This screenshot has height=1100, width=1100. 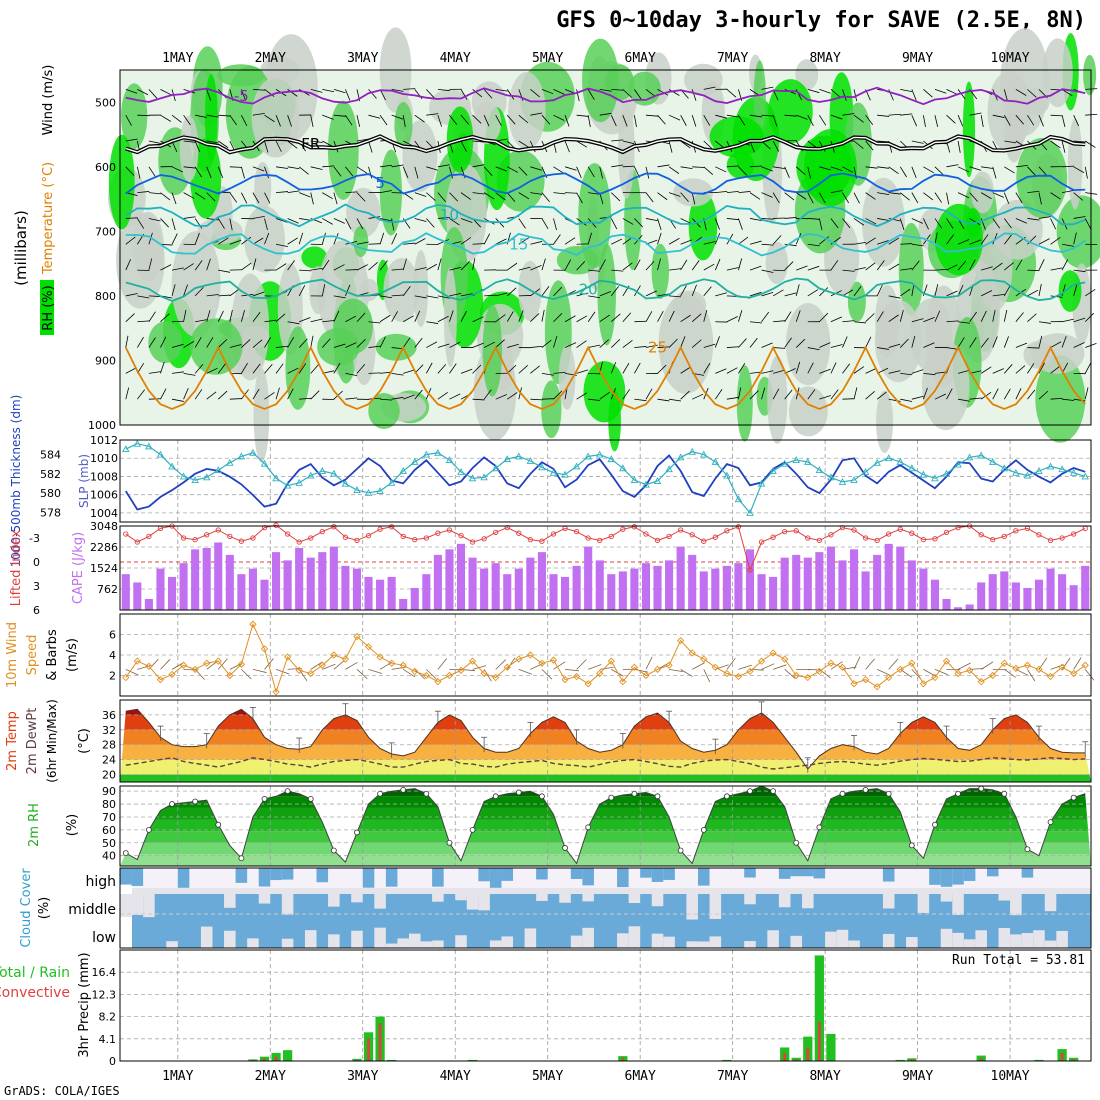 I want to click on slp-axis-label: SLP (mb), so click(x=84, y=481).